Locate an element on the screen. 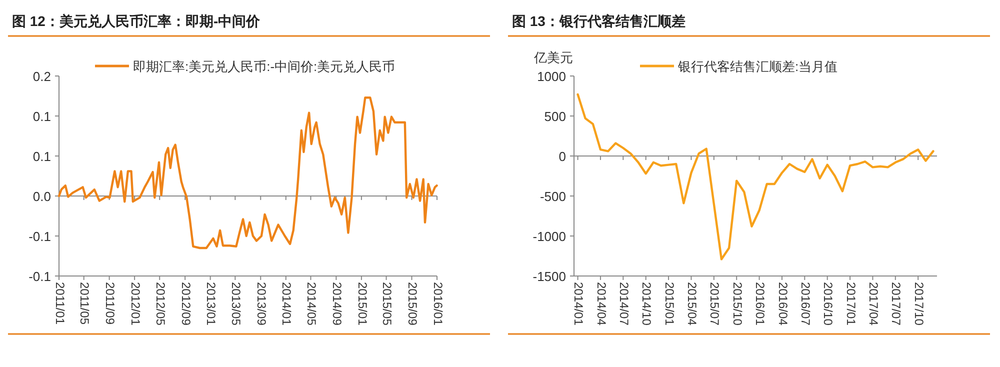 The image size is (1000, 367). x-tick-label: 2013/09 is located at coordinates (261, 304).